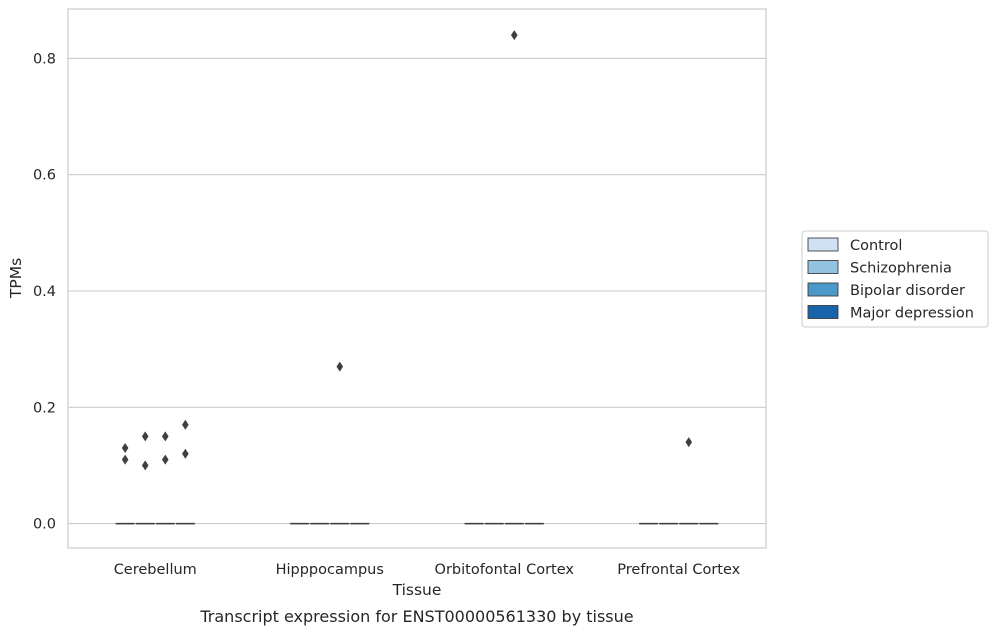  Describe the element at coordinates (876, 246) in the screenshot. I see `legend-label: Control` at that location.